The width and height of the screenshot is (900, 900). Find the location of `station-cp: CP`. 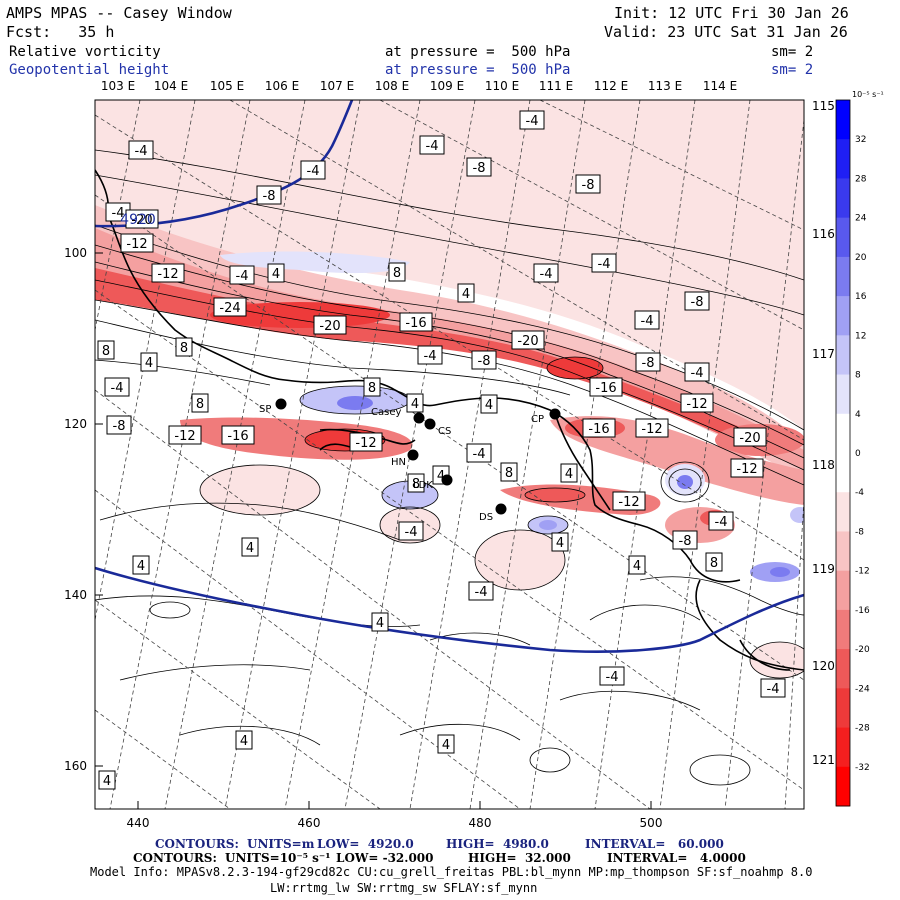

station-cp: CP is located at coordinates (546, 417).